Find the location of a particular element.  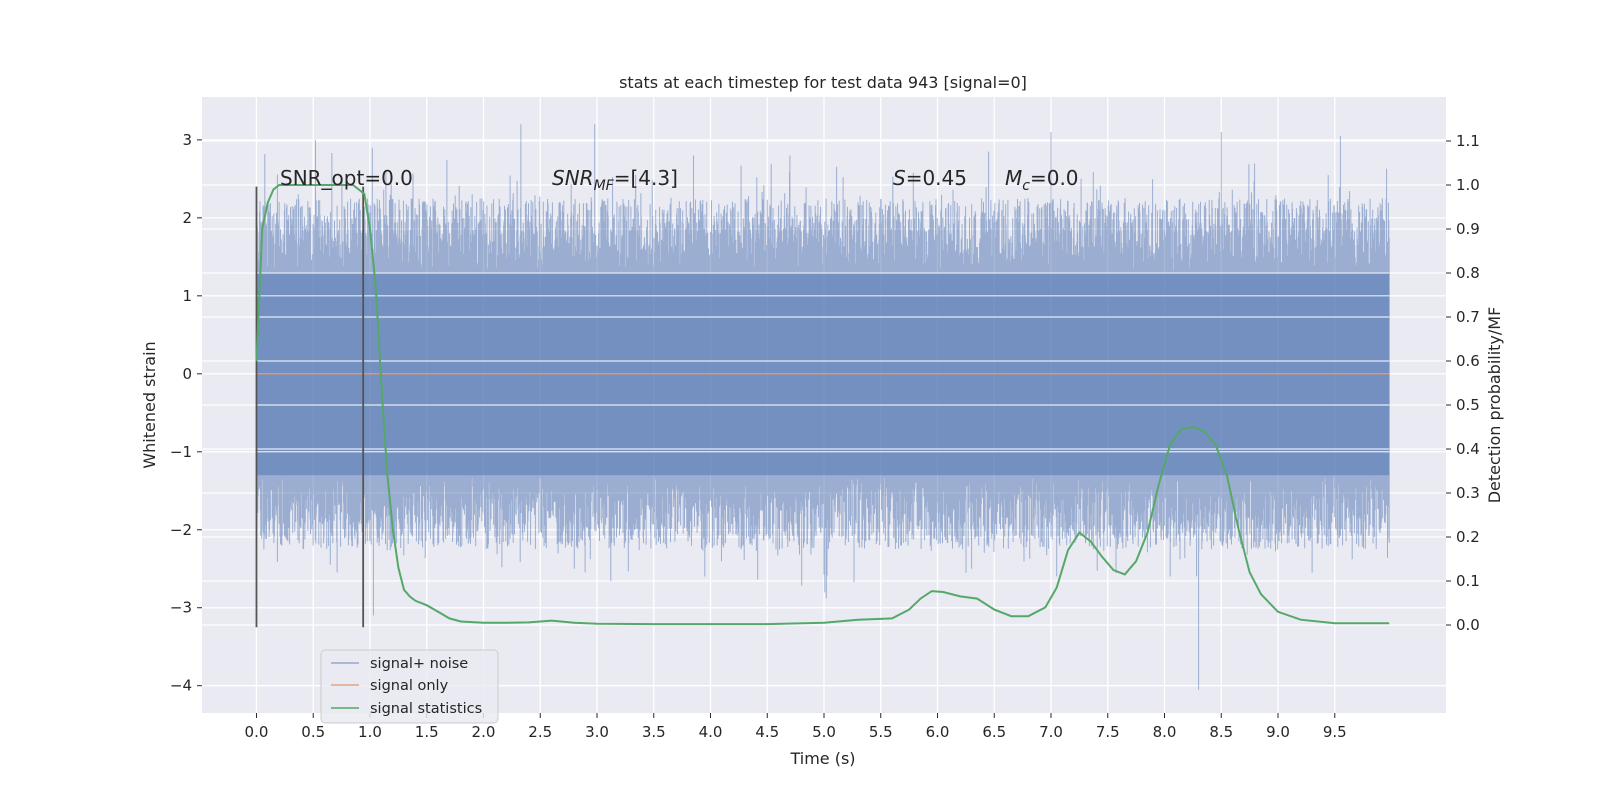

x-tick-label-2: 1.0 is located at coordinates (370, 732).